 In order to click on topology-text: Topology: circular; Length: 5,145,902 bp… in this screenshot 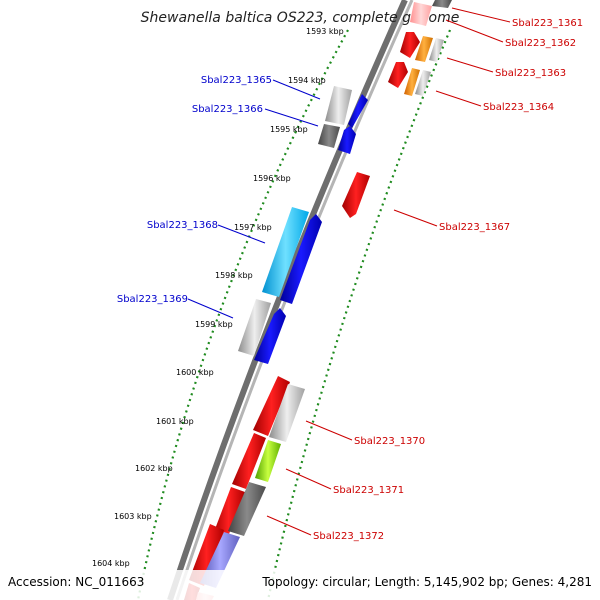, I will do `click(426, 582)`.